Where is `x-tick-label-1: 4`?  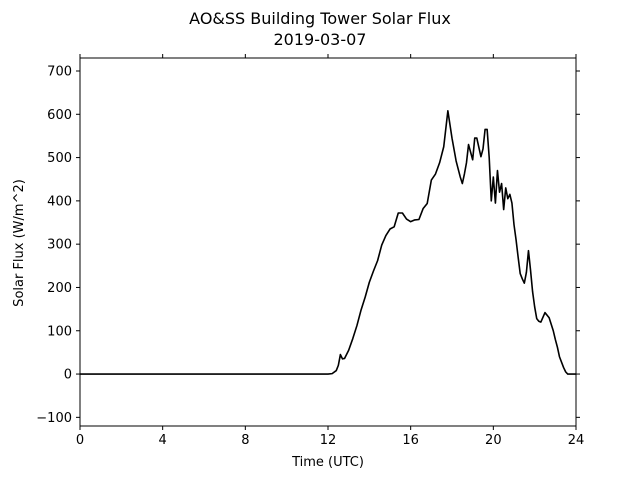 x-tick-label-1: 4 is located at coordinates (163, 440).